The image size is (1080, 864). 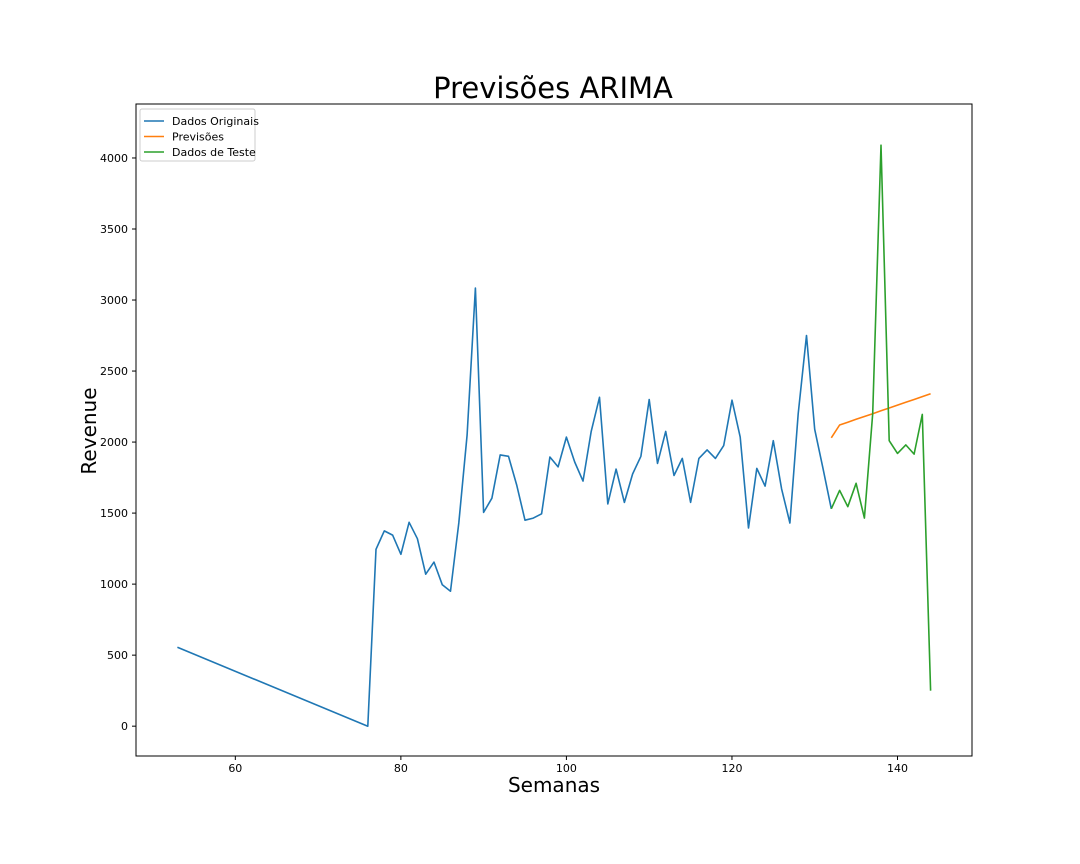 I want to click on y-tick-label: 2500, so click(x=114, y=371).